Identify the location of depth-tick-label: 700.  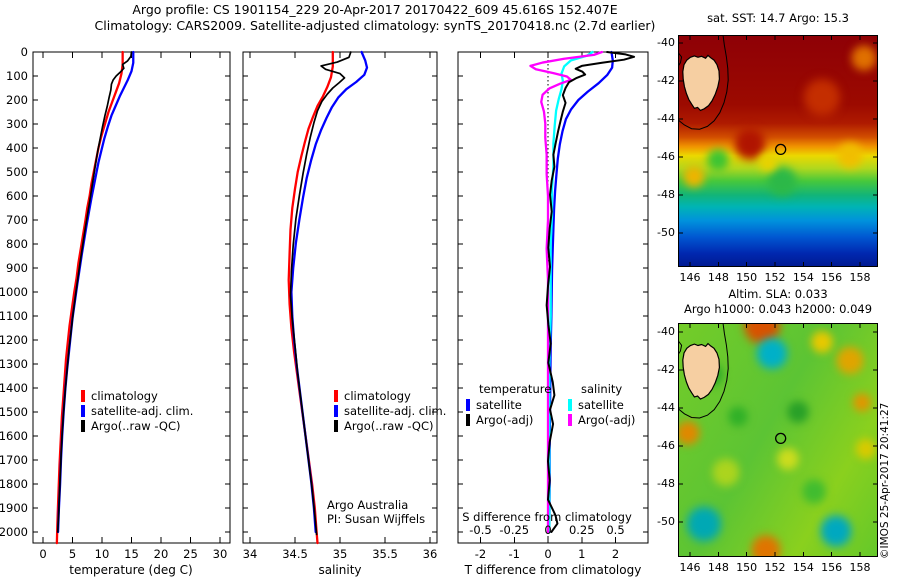
(17, 220).